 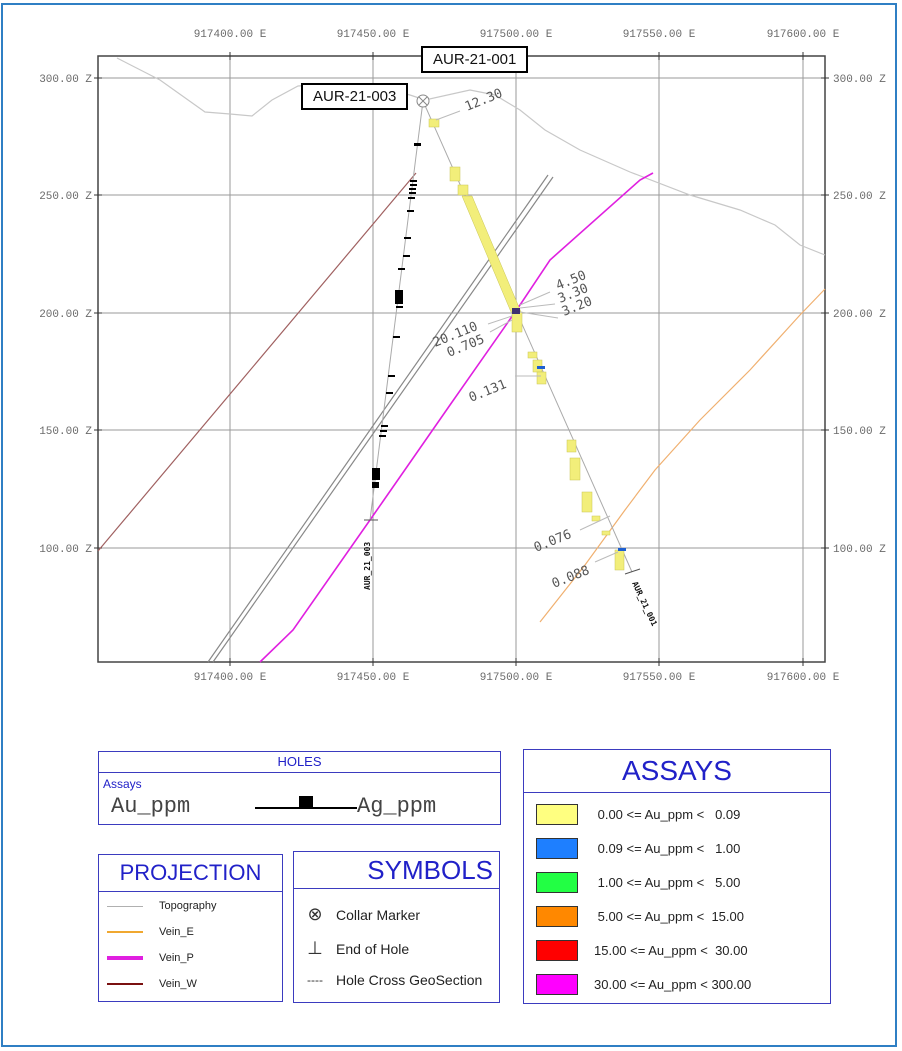 I want to click on assay-leader-lines, so click(x=527, y=336).